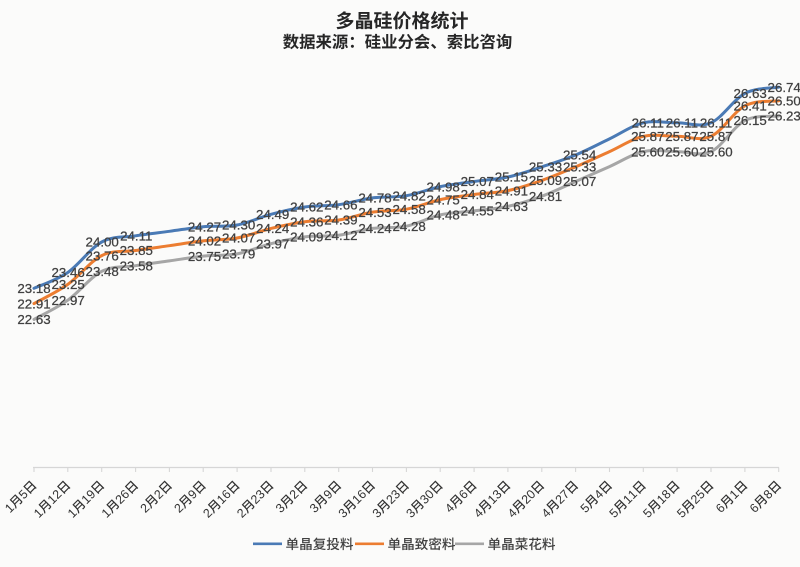  Describe the element at coordinates (374, 212) in the screenshot. I see `svg-text: 24.53` at that location.